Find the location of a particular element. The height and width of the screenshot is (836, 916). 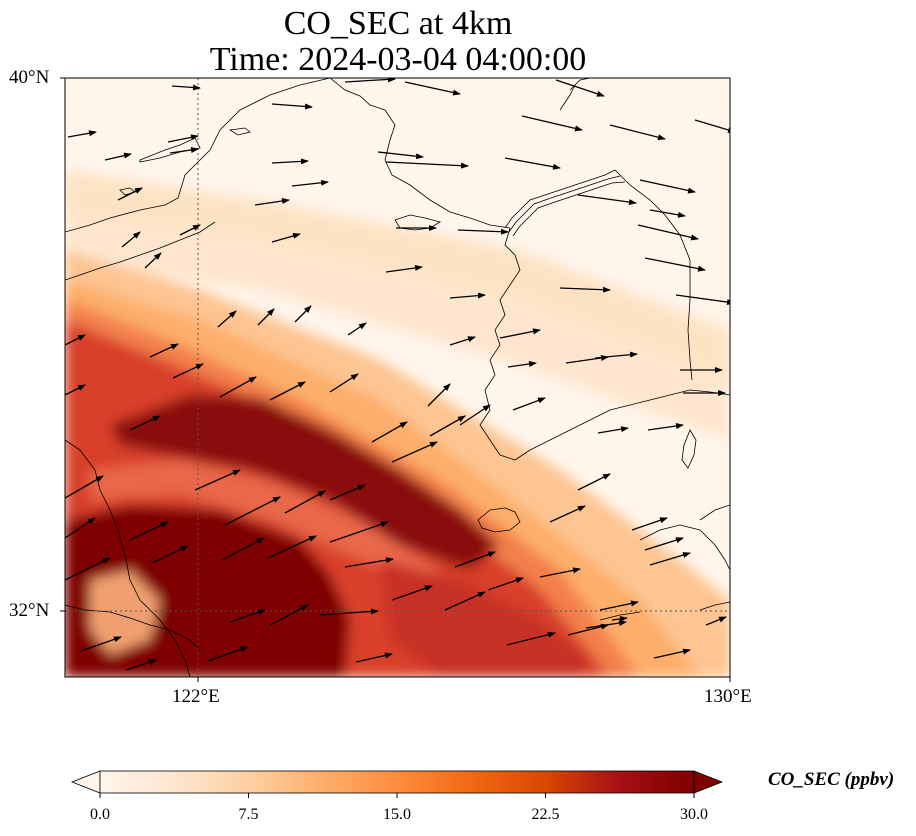

colorbar-tick-label: 30.0 is located at coordinates (694, 814).